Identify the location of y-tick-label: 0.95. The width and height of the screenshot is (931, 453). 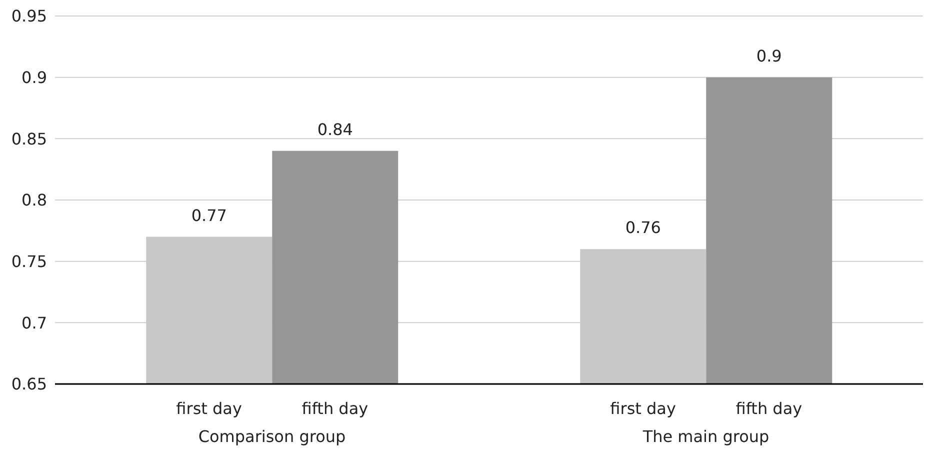
(29, 16).